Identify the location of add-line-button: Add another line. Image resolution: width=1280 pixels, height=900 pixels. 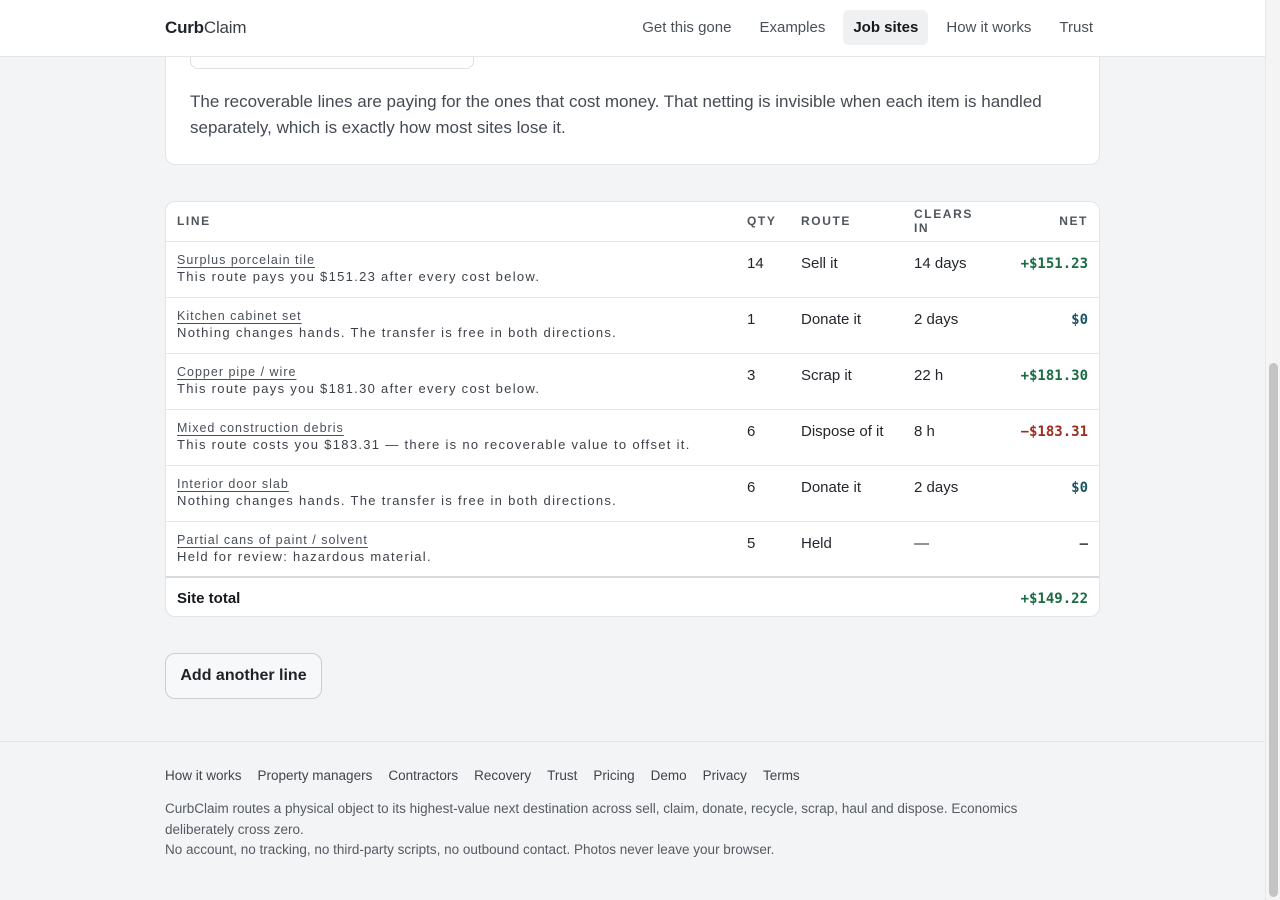
(243, 676).